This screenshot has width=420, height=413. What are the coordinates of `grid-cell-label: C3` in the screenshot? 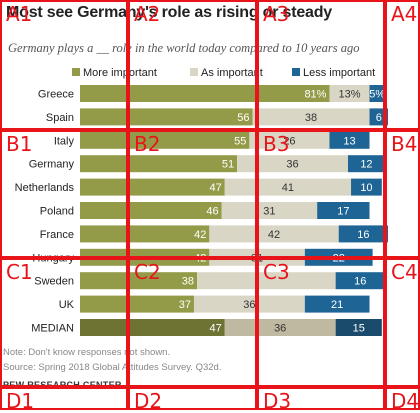 It's located at (276, 272).